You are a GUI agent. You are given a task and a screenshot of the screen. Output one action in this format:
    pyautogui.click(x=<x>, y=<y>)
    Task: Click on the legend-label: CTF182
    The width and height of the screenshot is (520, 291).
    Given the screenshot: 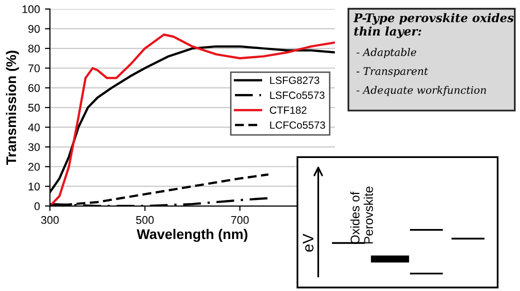 What is the action you would take?
    pyautogui.click(x=288, y=110)
    